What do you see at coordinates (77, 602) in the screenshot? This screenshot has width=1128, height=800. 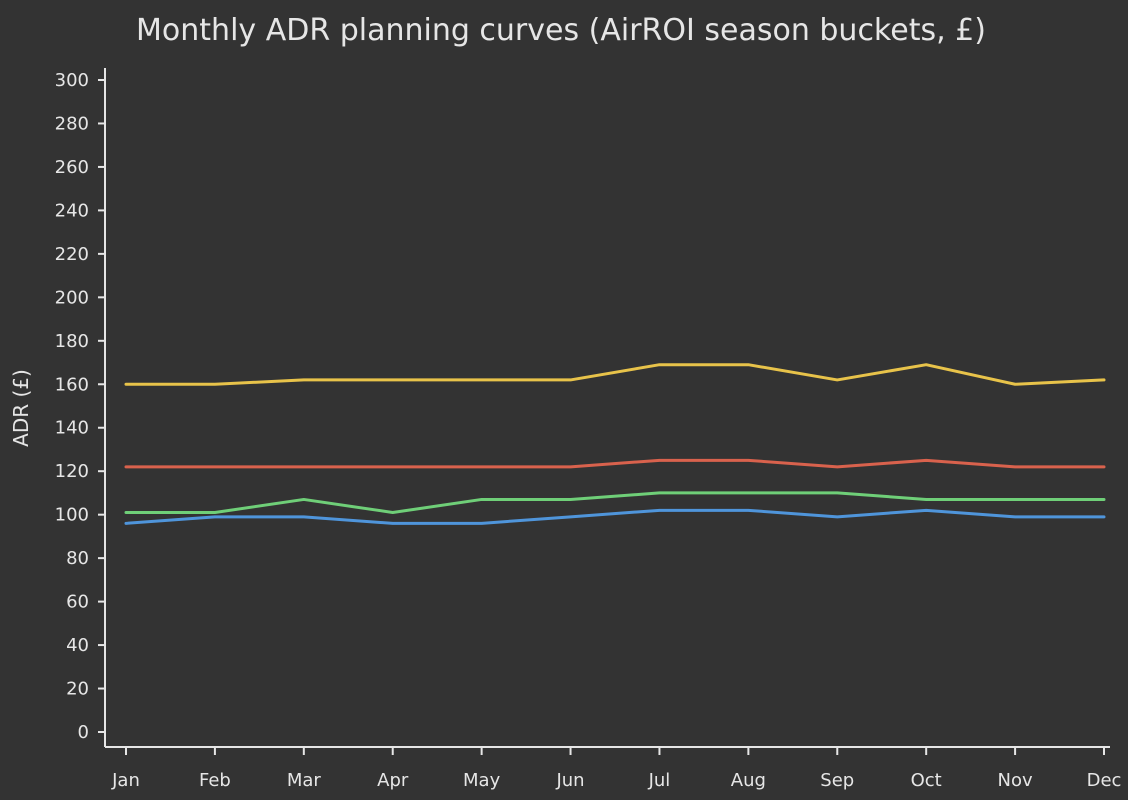 I see `y-tick-label: 60` at bounding box center [77, 602].